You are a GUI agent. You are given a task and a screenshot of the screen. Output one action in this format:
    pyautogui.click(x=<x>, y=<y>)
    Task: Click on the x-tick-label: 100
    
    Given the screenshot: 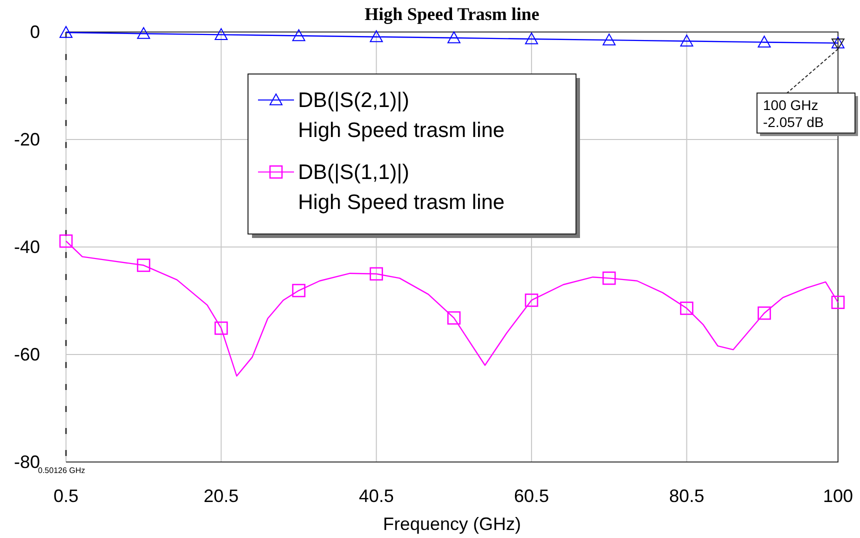 What is the action you would take?
    pyautogui.click(x=838, y=496)
    